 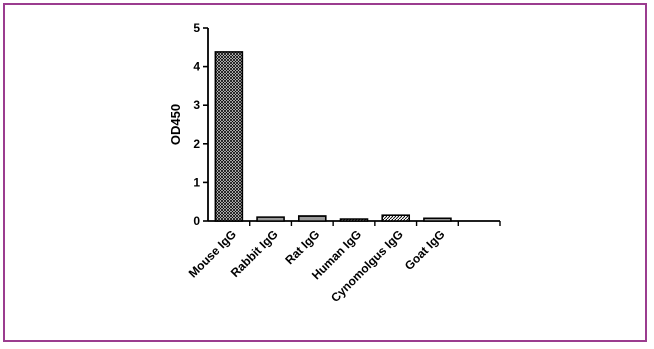 What do you see at coordinates (196, 105) in the screenshot?
I see `y-tick-label: 3` at bounding box center [196, 105].